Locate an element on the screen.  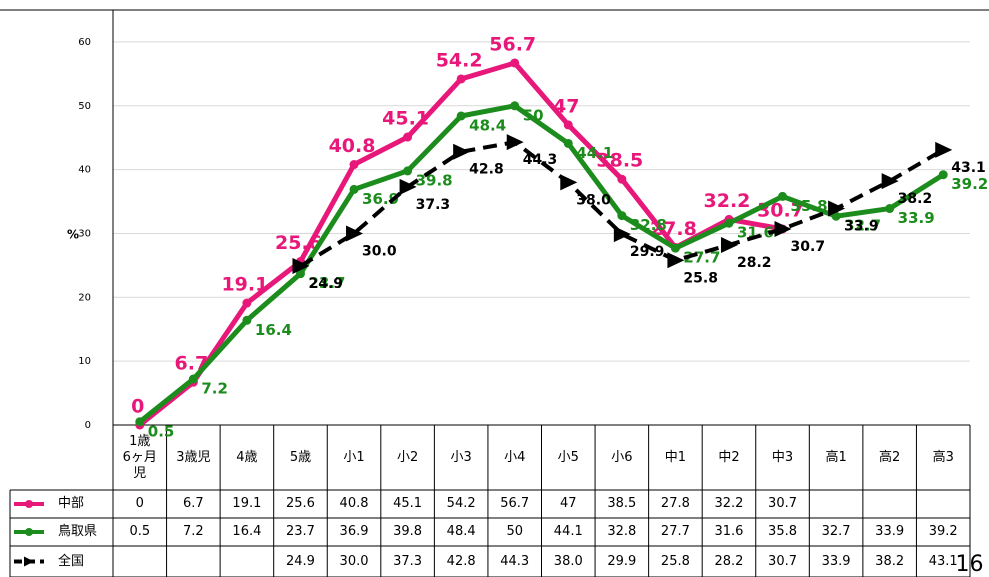
table-value: 36.9 is located at coordinates (354, 531).